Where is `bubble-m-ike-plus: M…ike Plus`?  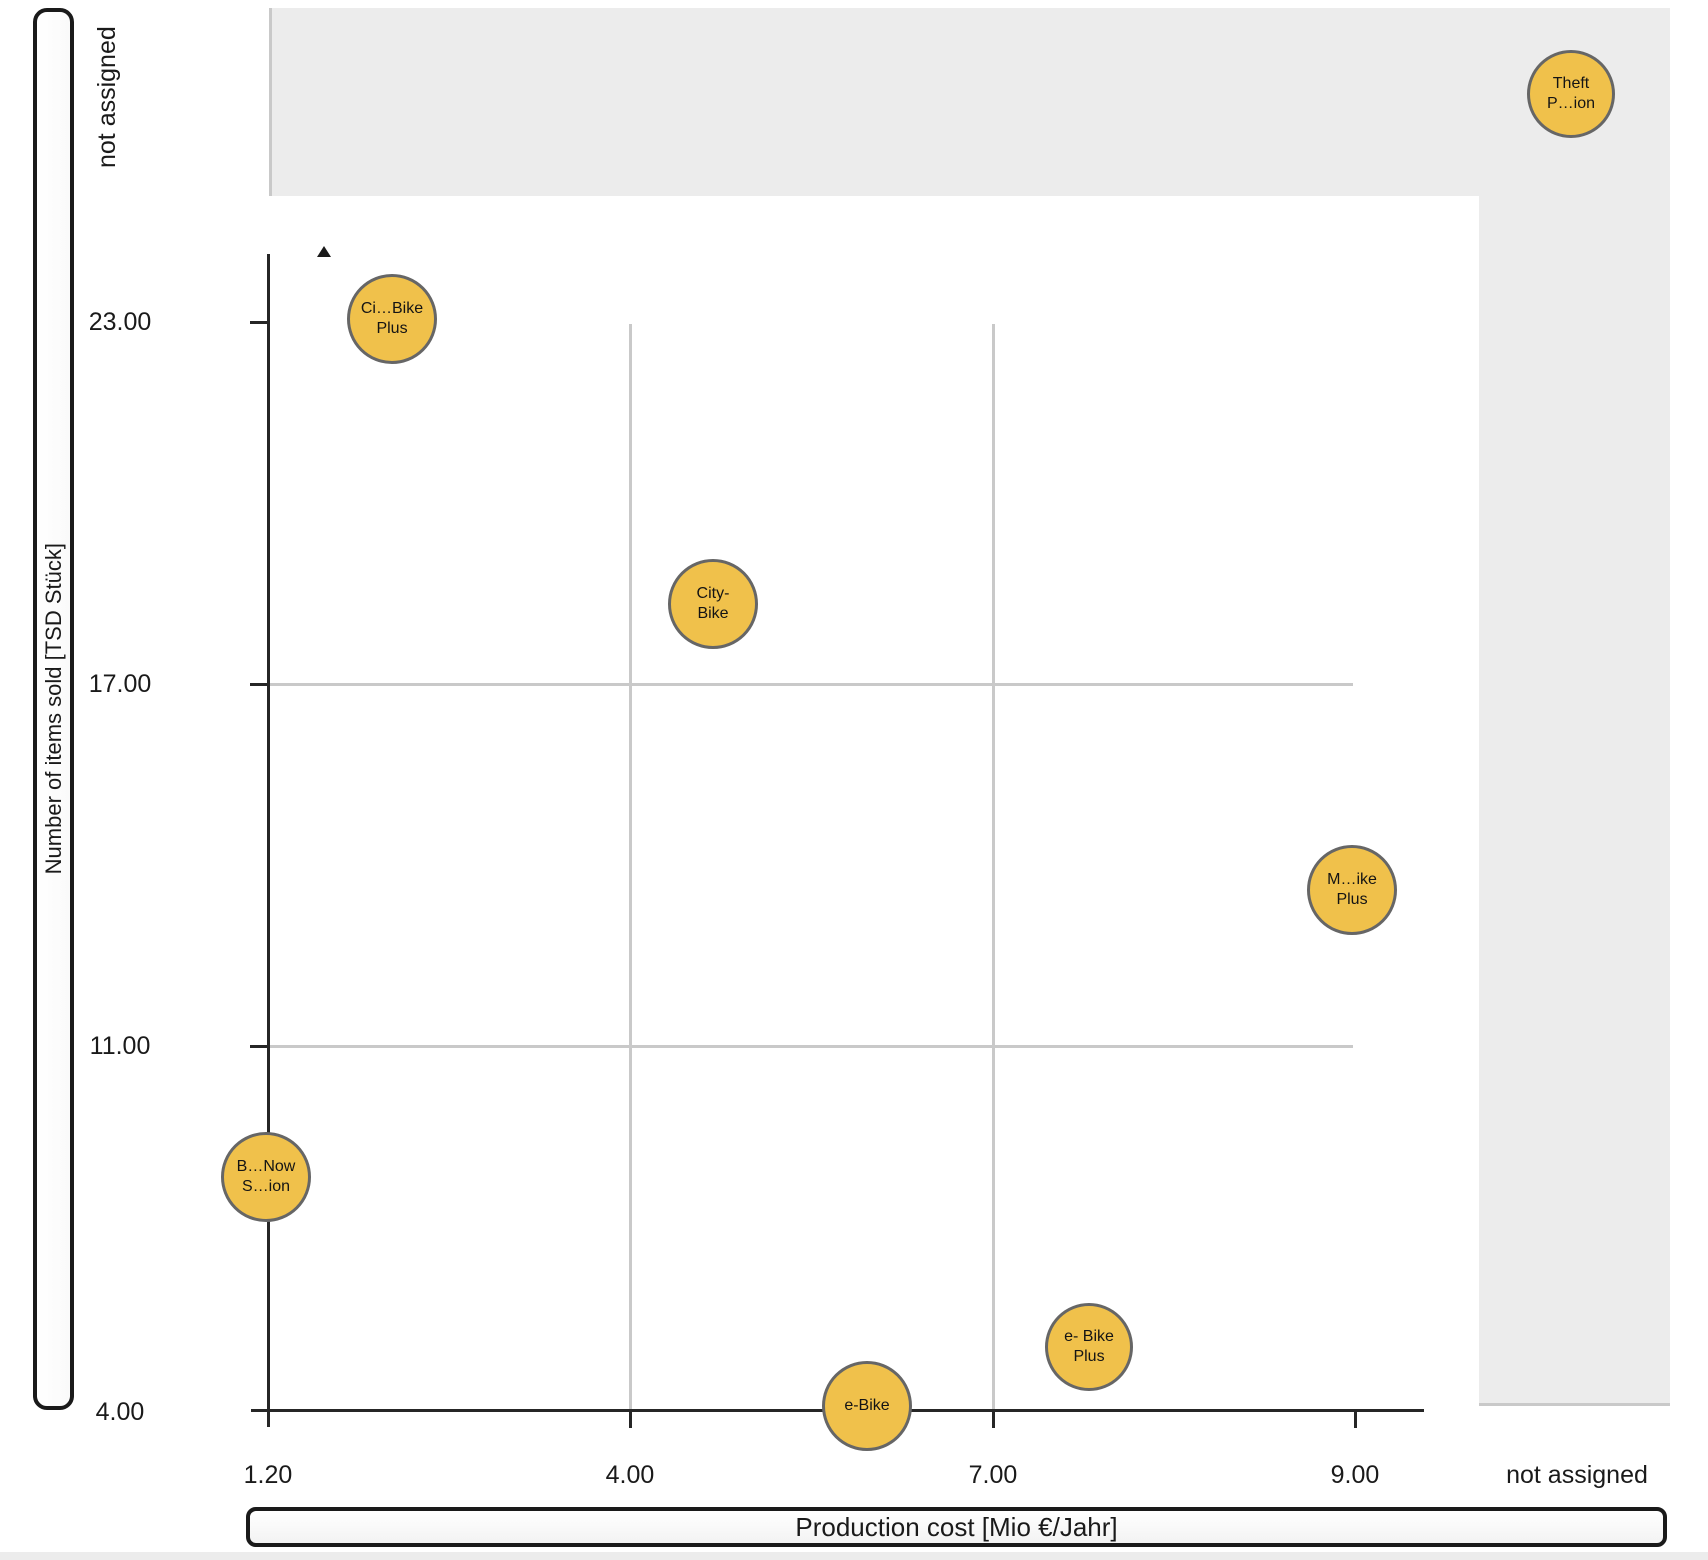
bubble-m-ike-plus: M…ike Plus is located at coordinates (1352, 890).